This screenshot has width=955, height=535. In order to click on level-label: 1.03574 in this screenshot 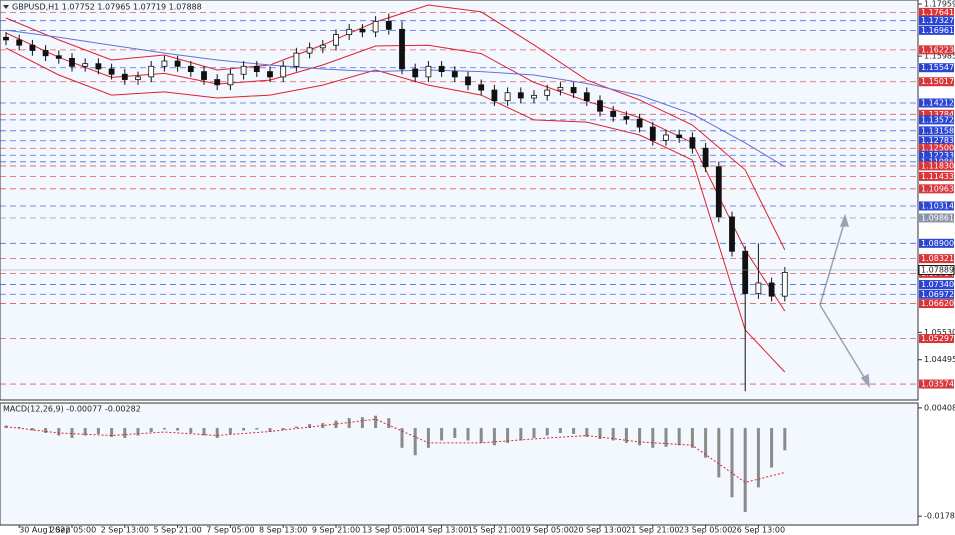, I will do `click(937, 384)`.